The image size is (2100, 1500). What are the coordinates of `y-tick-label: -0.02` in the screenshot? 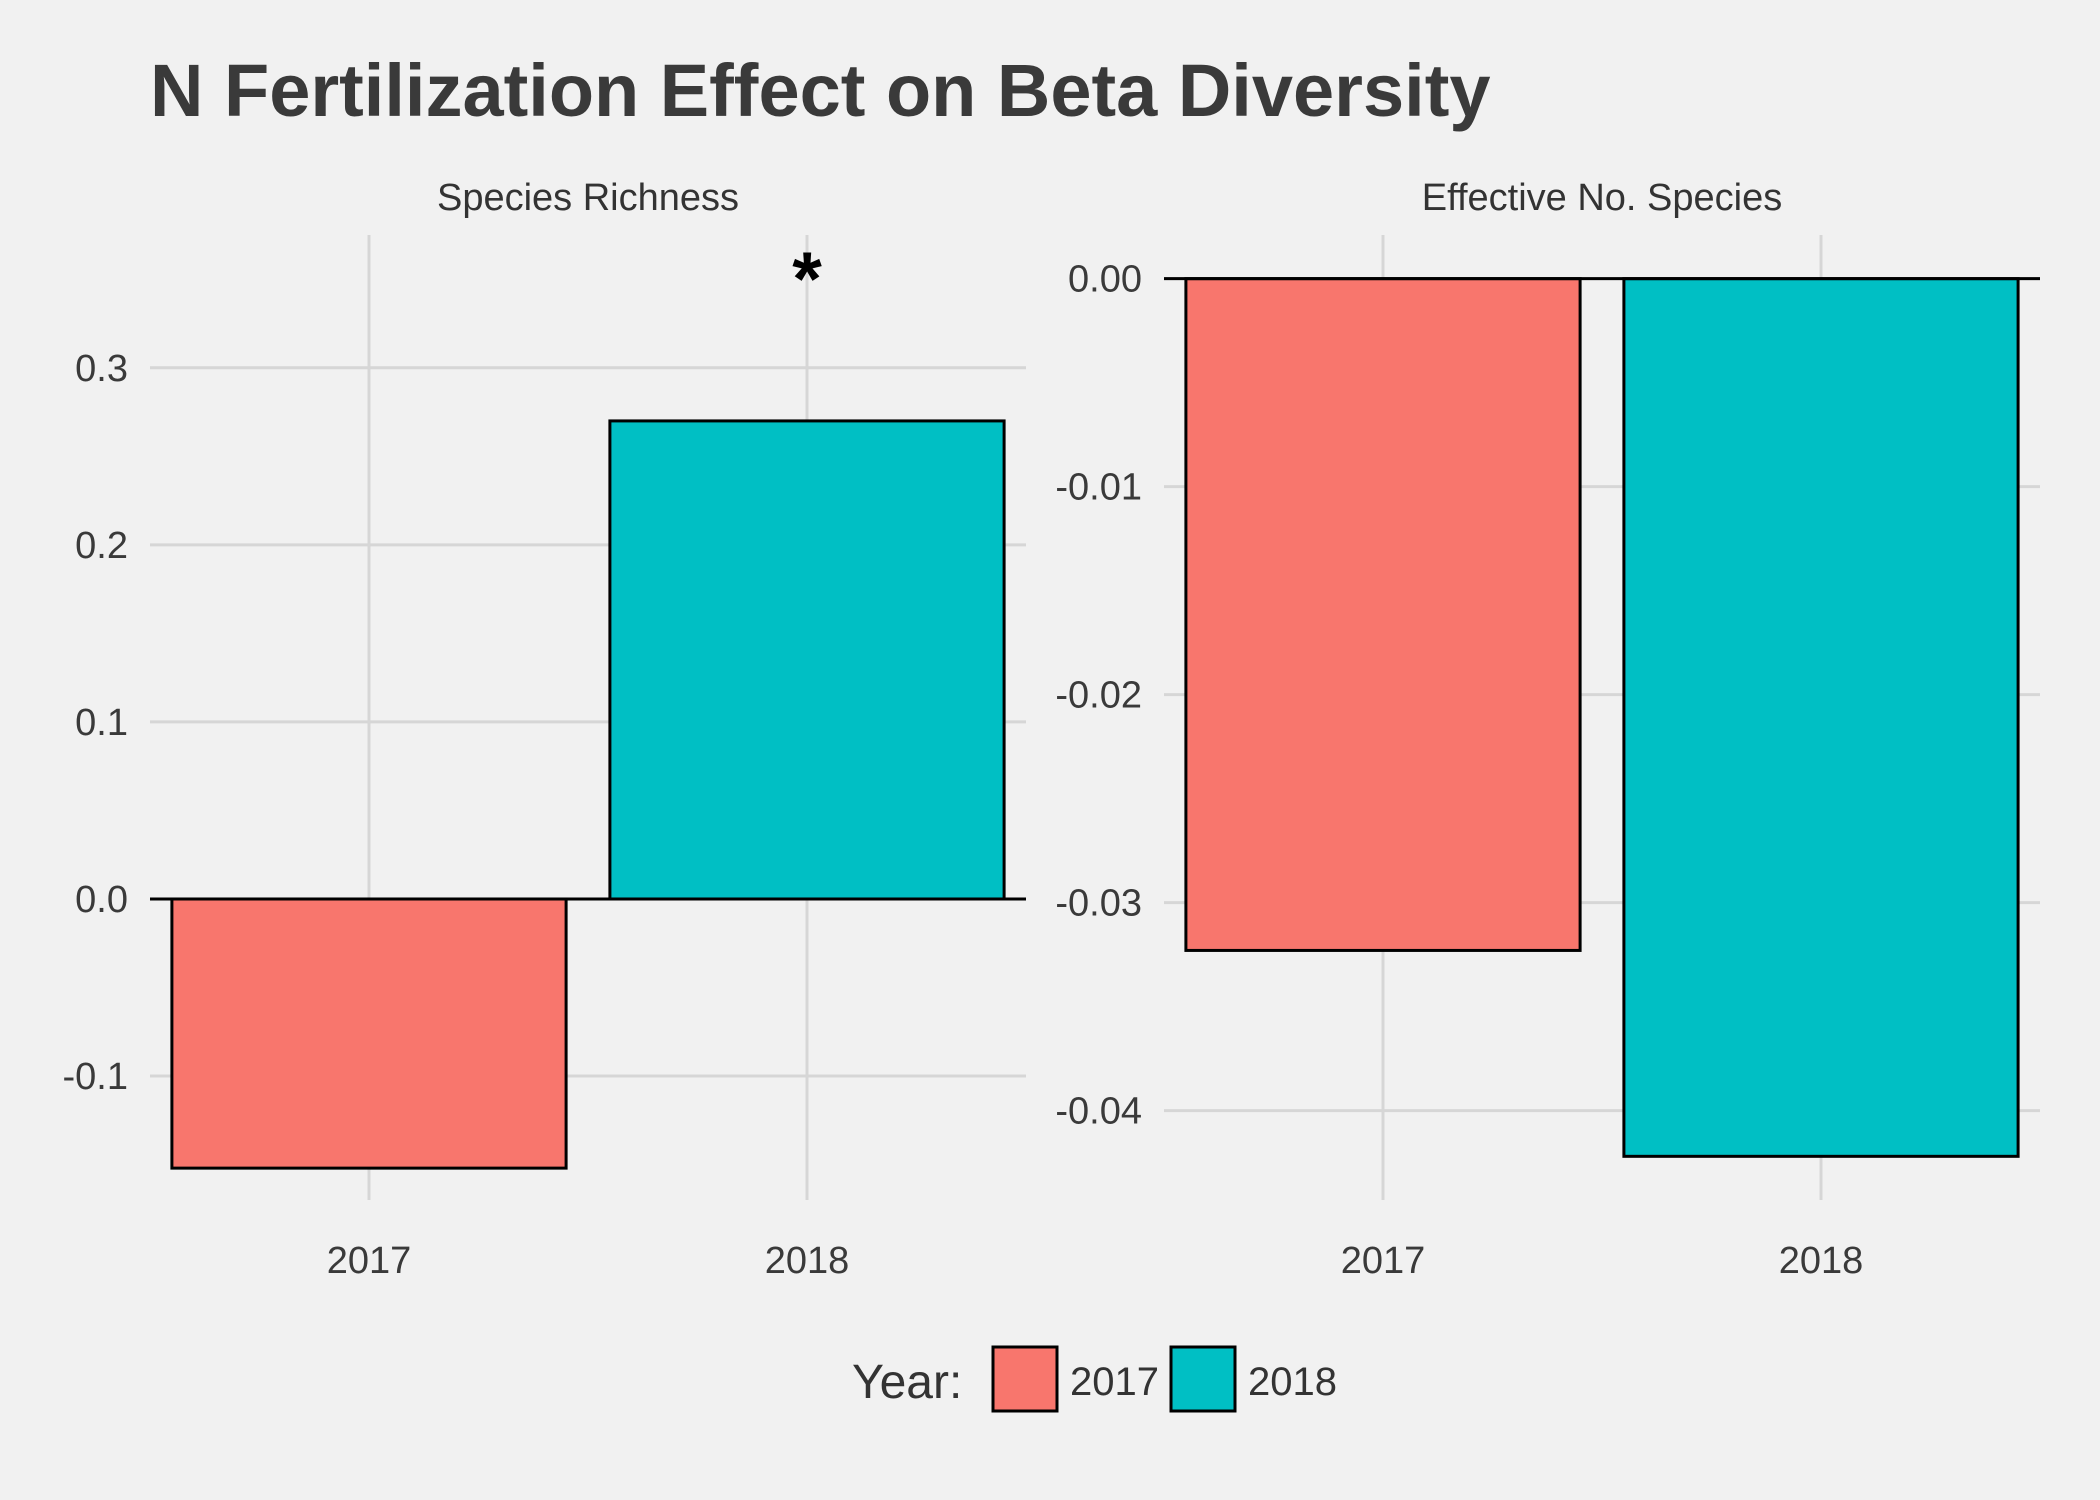 It's located at (1098, 696).